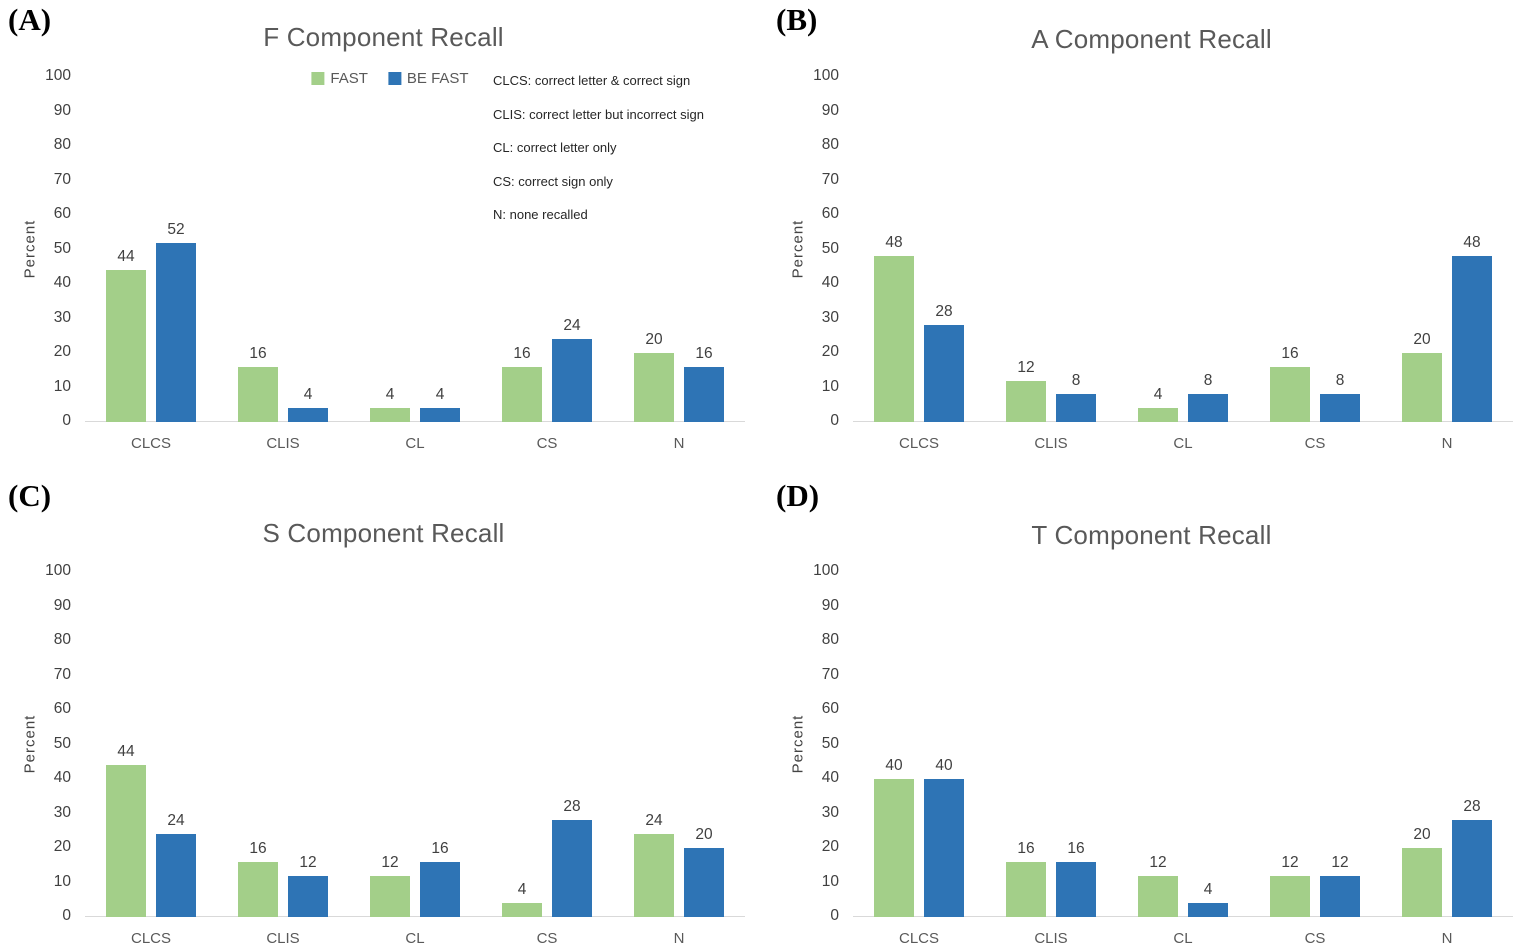 The height and width of the screenshot is (952, 1535). What do you see at coordinates (944, 837) in the screenshot?
I see `bar-be-fast-clcs: 40` at bounding box center [944, 837].